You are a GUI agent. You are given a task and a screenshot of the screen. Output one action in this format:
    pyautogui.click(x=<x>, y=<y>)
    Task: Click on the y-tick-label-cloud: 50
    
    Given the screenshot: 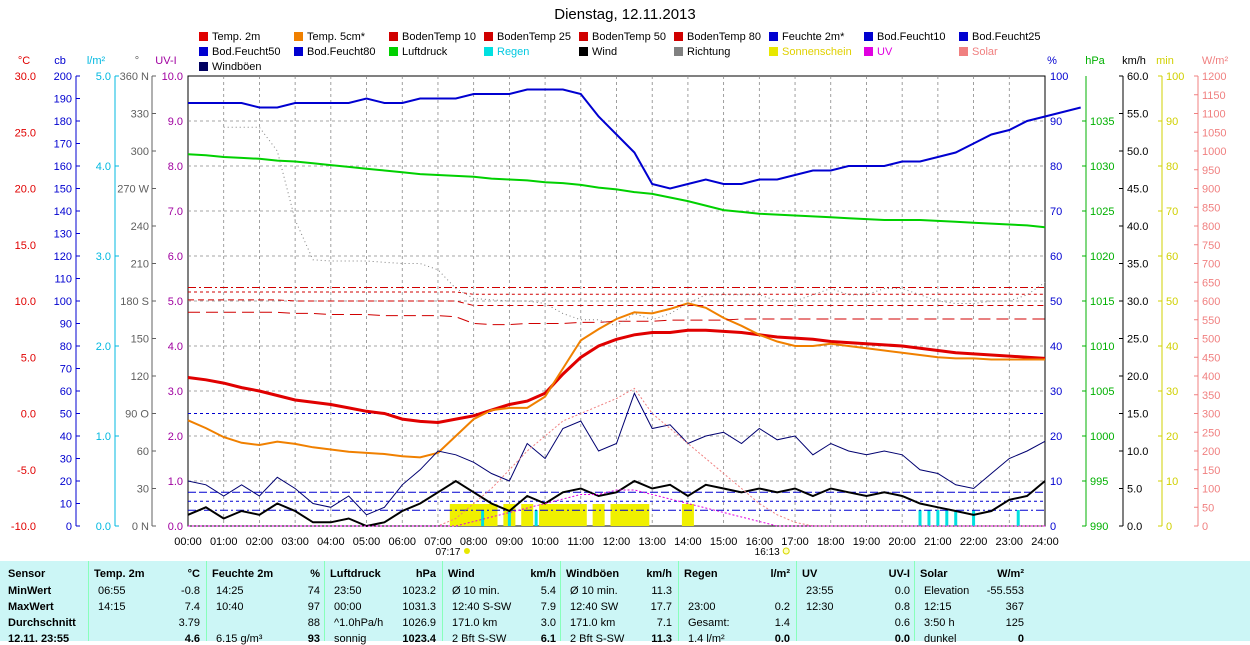 What is the action you would take?
    pyautogui.click(x=66, y=415)
    